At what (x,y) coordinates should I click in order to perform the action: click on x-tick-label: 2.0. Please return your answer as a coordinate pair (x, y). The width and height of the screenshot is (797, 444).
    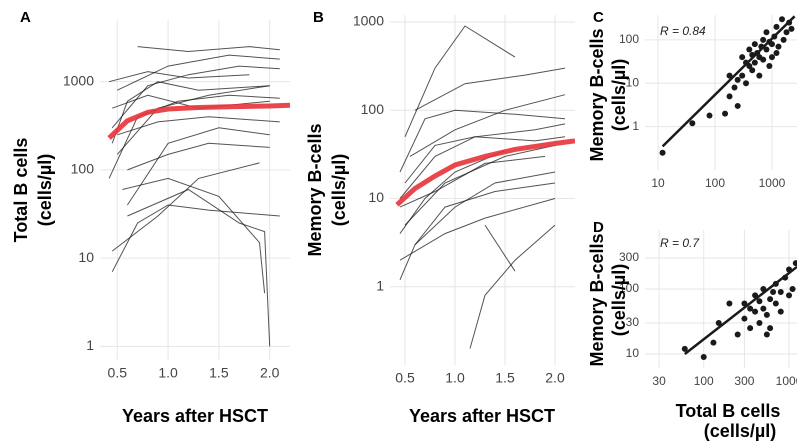
    Looking at the image, I should click on (270, 373).